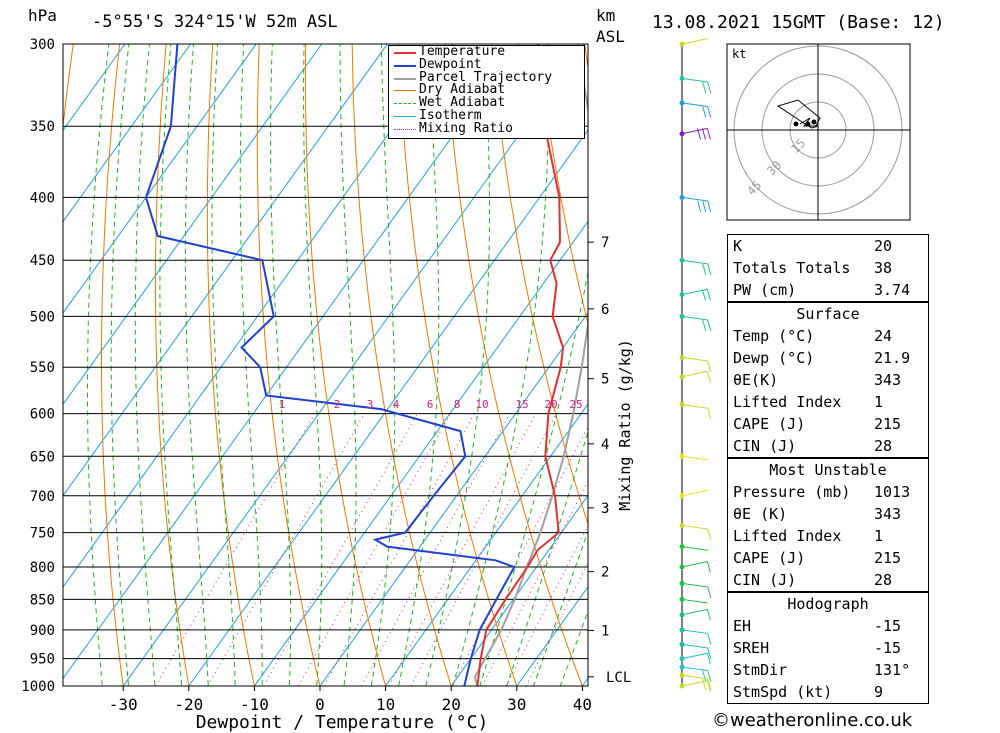 This screenshot has width=1000, height=733. What do you see at coordinates (812, 720) in the screenshot?
I see `copyright-footer: ©weatheronline.co.uk` at bounding box center [812, 720].